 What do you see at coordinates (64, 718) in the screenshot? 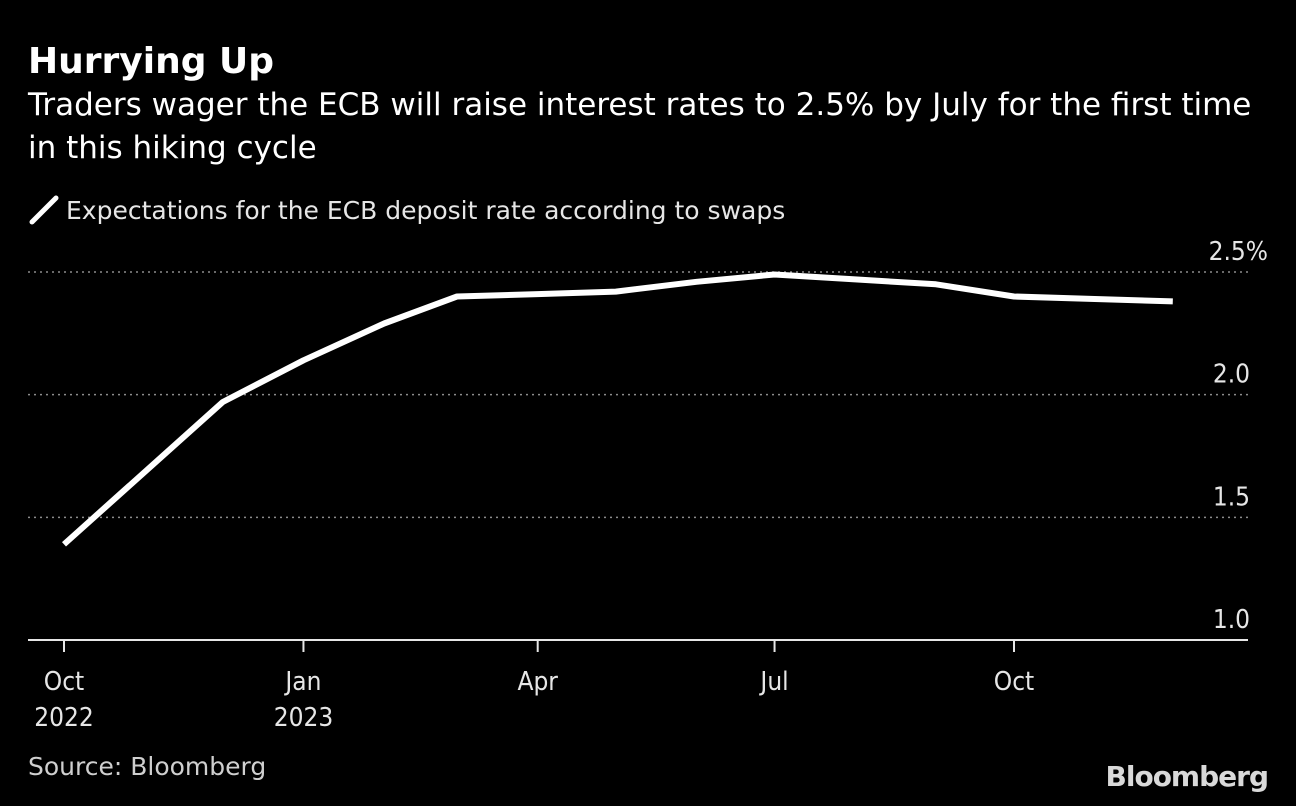
I see `x-tick-sublabel: 2022` at bounding box center [64, 718].